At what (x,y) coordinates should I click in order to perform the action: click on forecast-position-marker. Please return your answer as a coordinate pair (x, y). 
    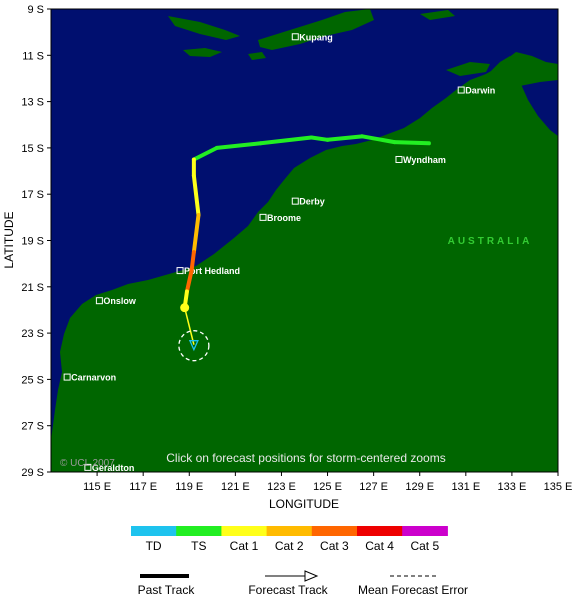
    Looking at the image, I should click on (193, 346).